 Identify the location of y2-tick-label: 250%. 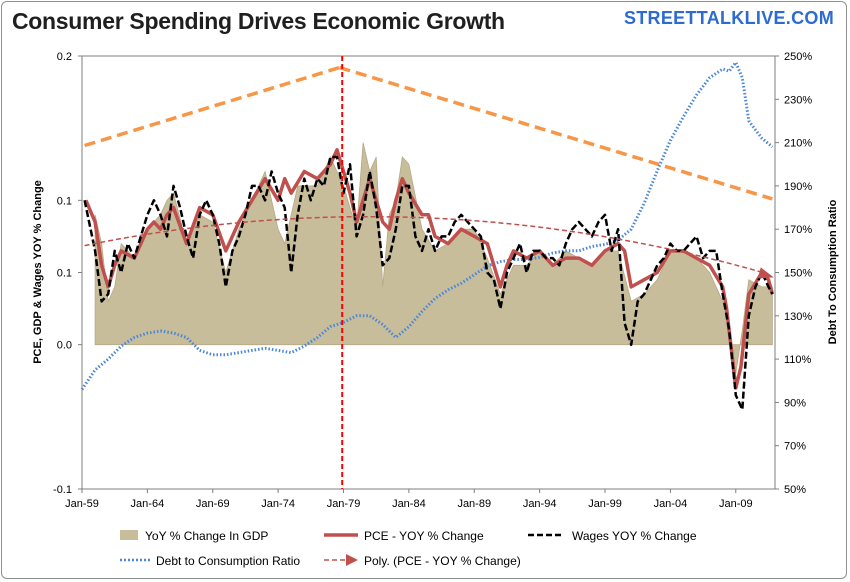
(798, 57).